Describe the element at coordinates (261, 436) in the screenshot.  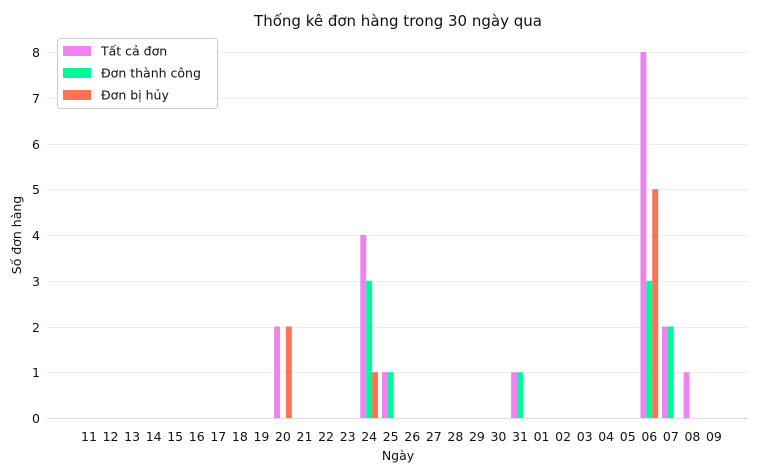
I see `x-tick-label: 19` at that location.